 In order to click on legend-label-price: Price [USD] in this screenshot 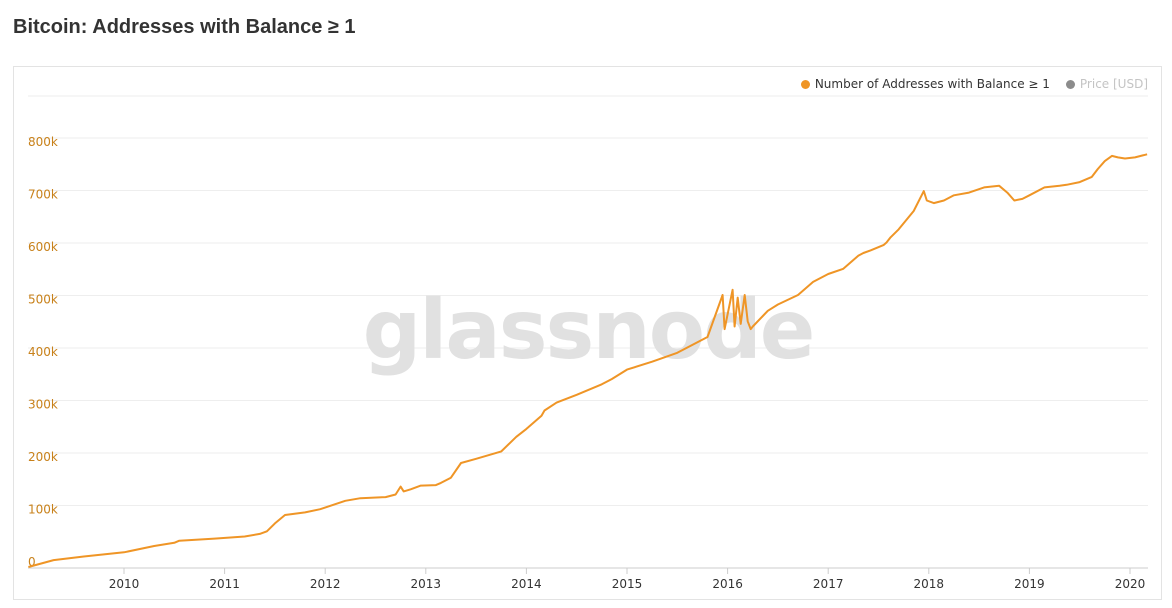, I will do `click(1113, 84)`.